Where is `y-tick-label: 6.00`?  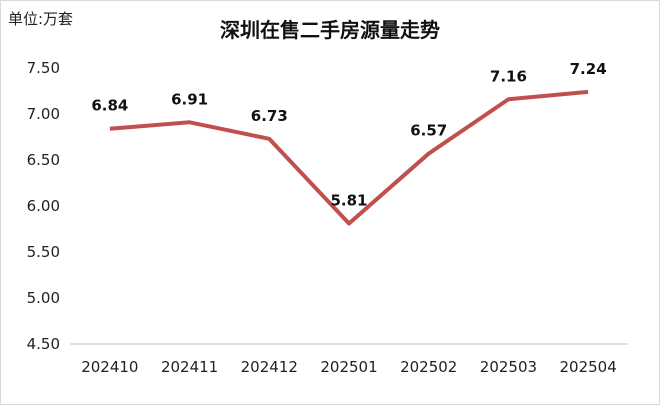 y-tick-label: 6.00 is located at coordinates (43, 206).